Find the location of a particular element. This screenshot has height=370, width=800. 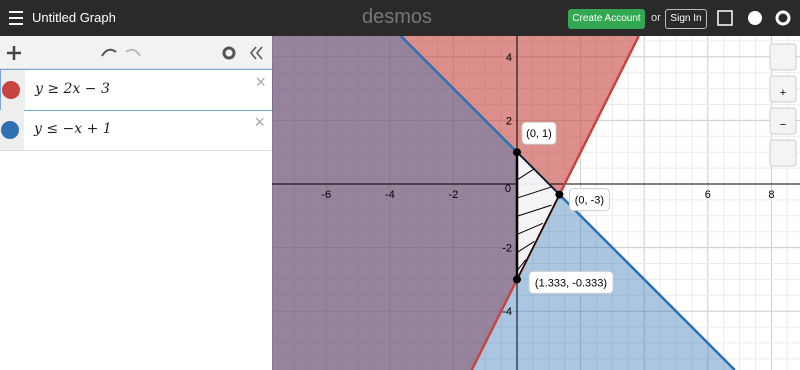

menu-button is located at coordinates (19, 18).